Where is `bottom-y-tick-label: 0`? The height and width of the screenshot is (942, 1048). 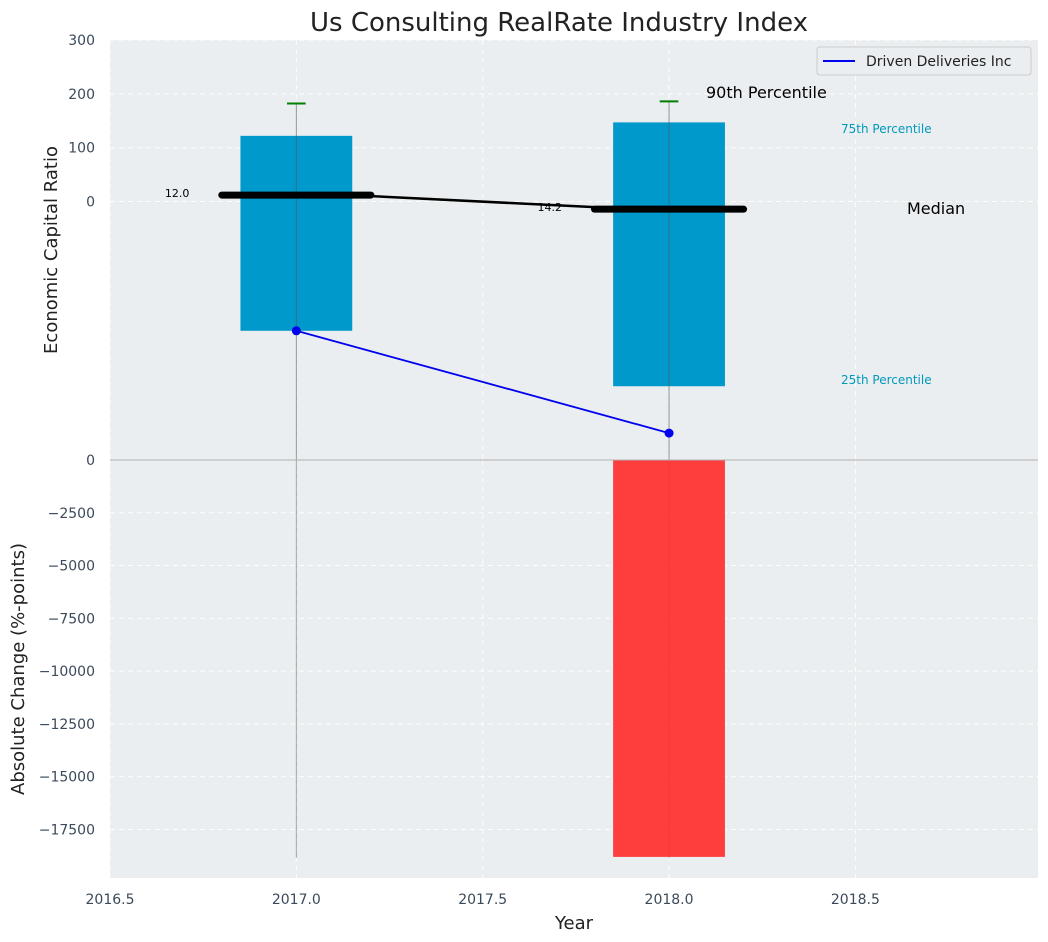 bottom-y-tick-label: 0 is located at coordinates (90, 461).